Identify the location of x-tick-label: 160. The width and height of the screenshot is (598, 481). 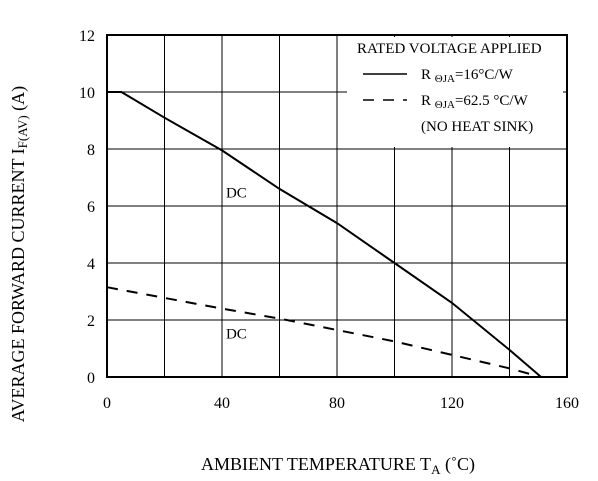
(567, 403).